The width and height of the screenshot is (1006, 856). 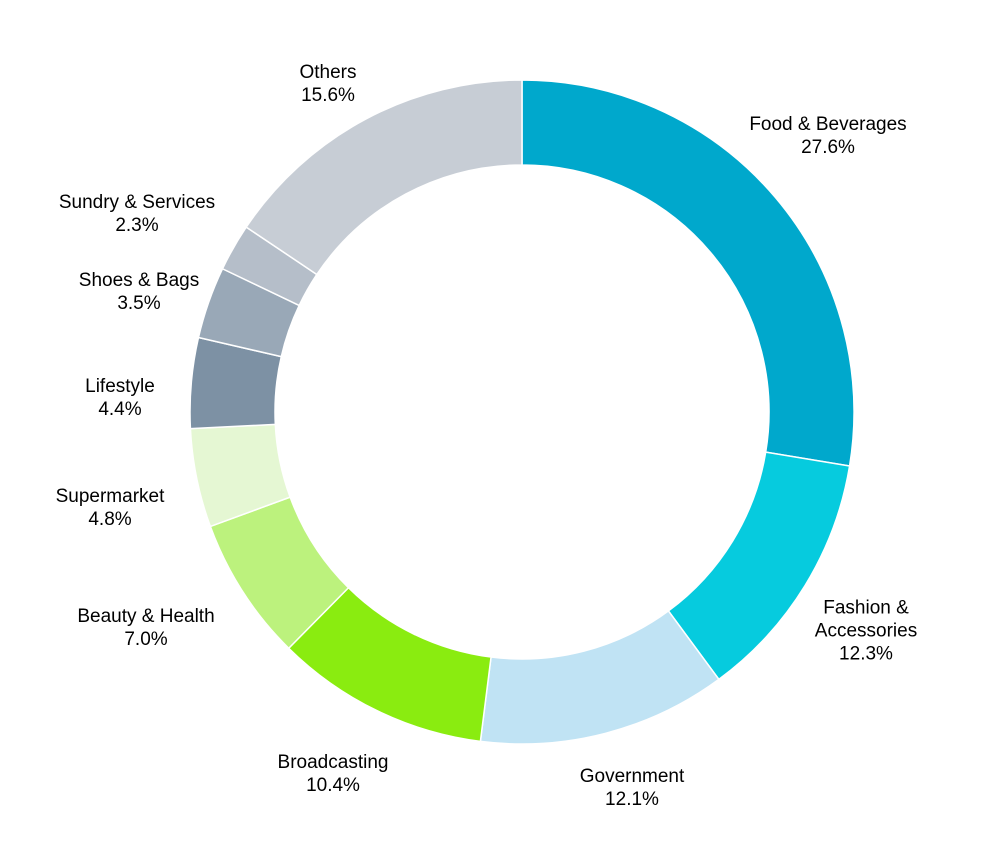 I want to click on slice-government, so click(x=599, y=677).